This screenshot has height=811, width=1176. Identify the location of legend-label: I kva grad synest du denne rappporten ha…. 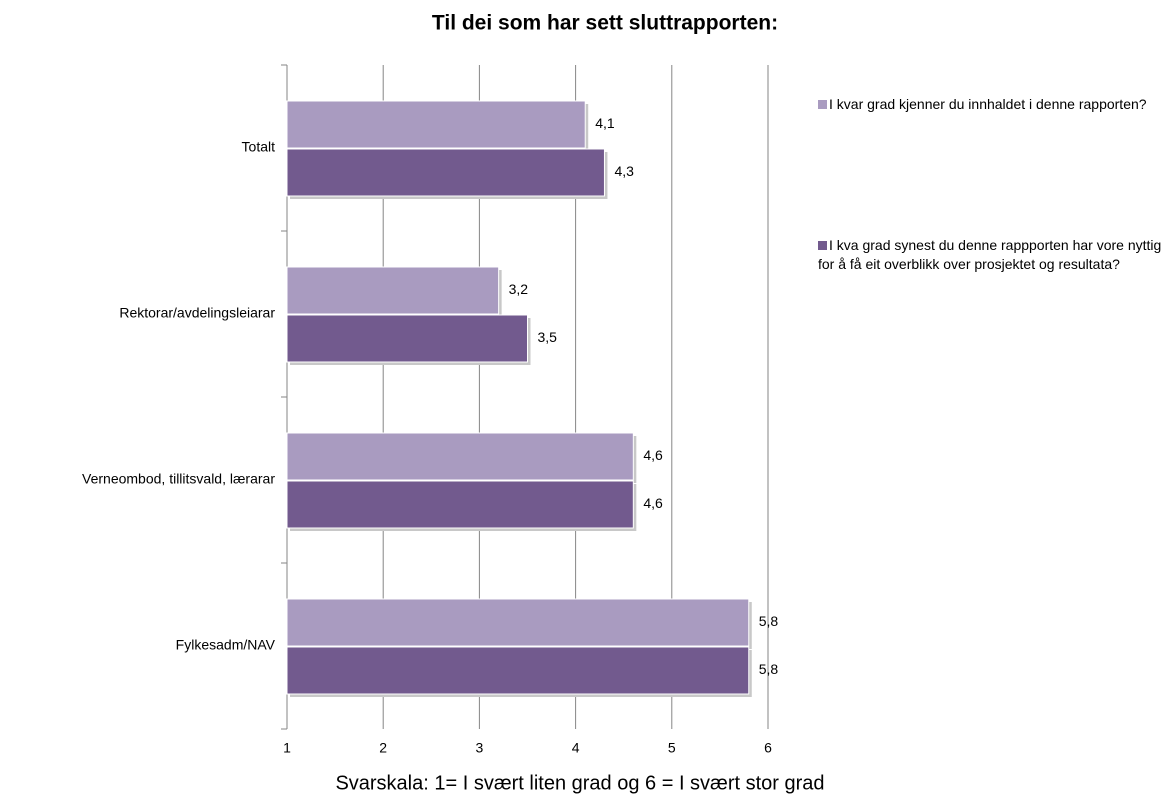
(990, 254).